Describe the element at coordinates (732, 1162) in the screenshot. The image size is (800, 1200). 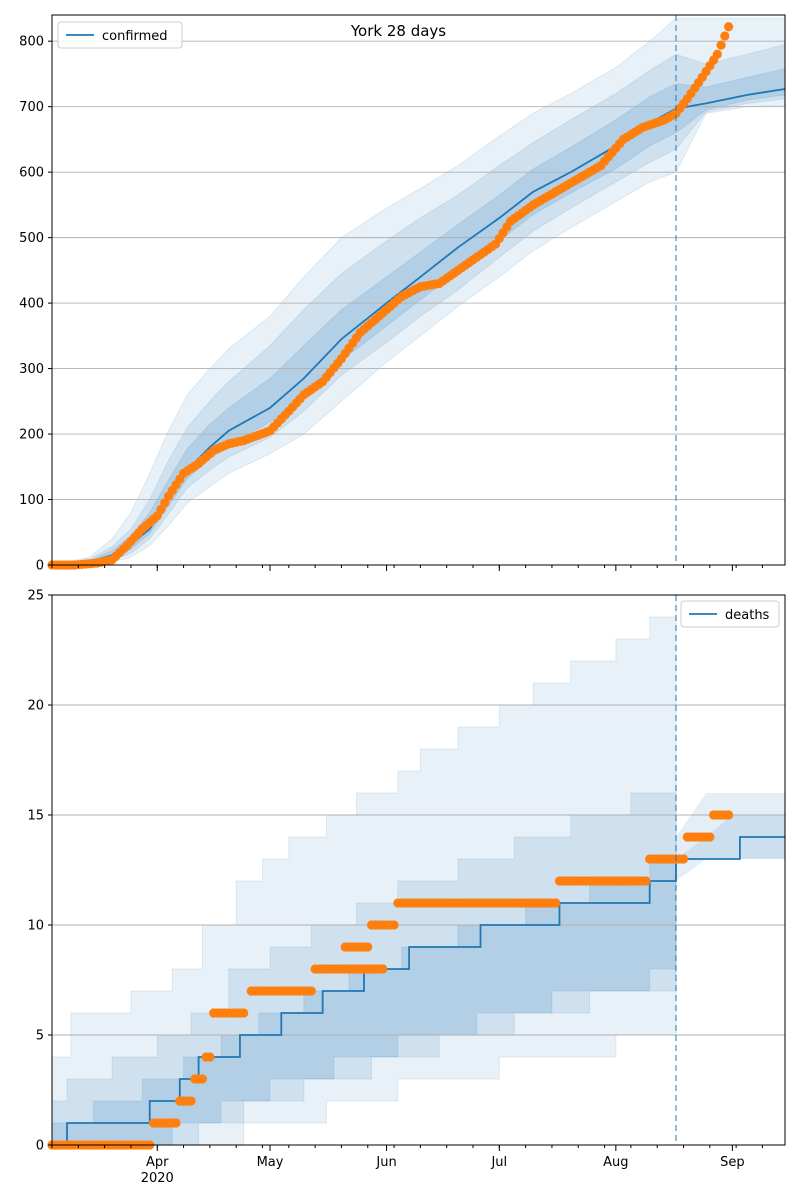
I see `x-tick-label: Sep` at that location.